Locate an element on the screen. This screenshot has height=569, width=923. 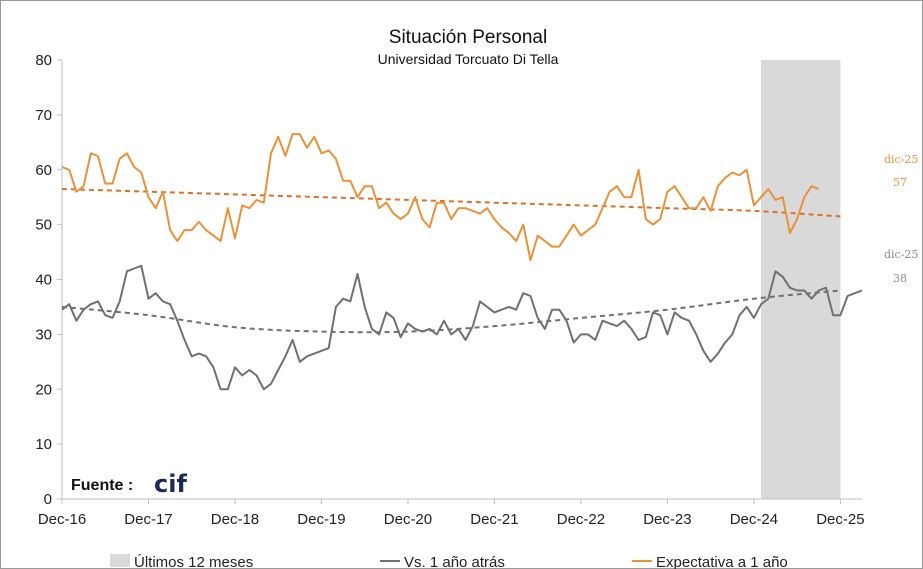
x-tick-label: Dec-19 is located at coordinates (321, 519).